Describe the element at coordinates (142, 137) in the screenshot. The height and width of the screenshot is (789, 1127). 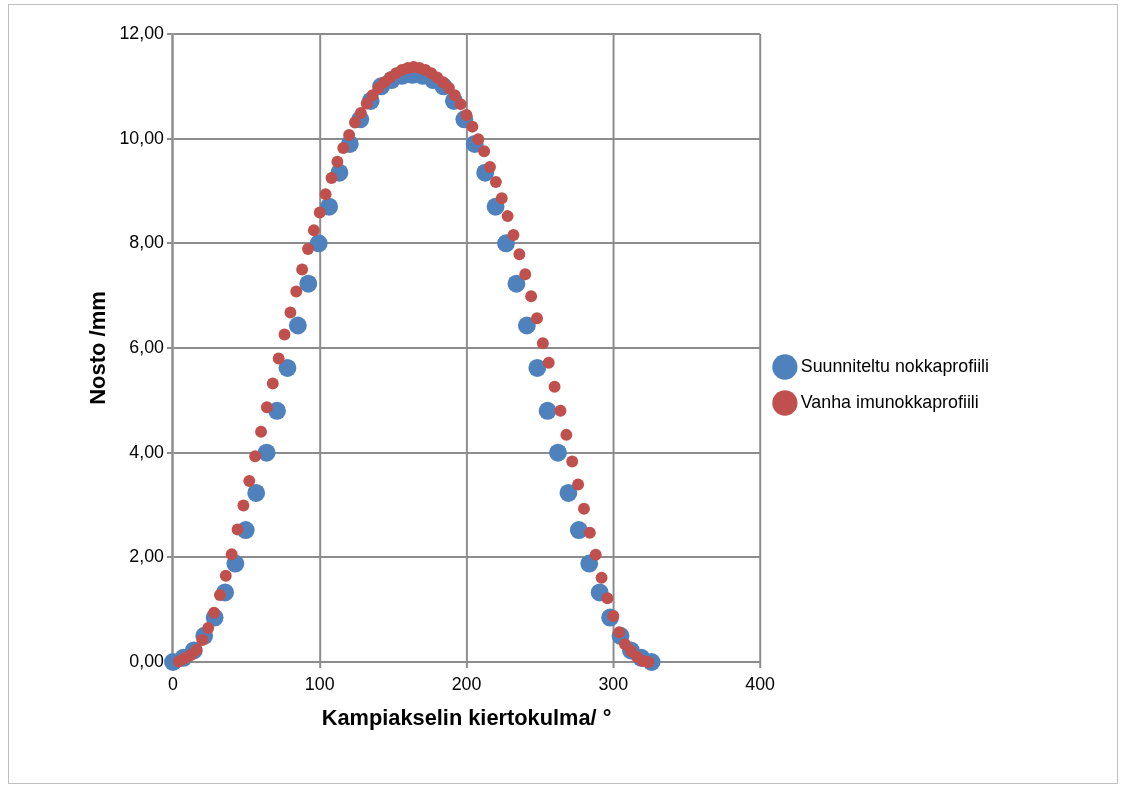
I see `y-tick-label: 10,00` at that location.